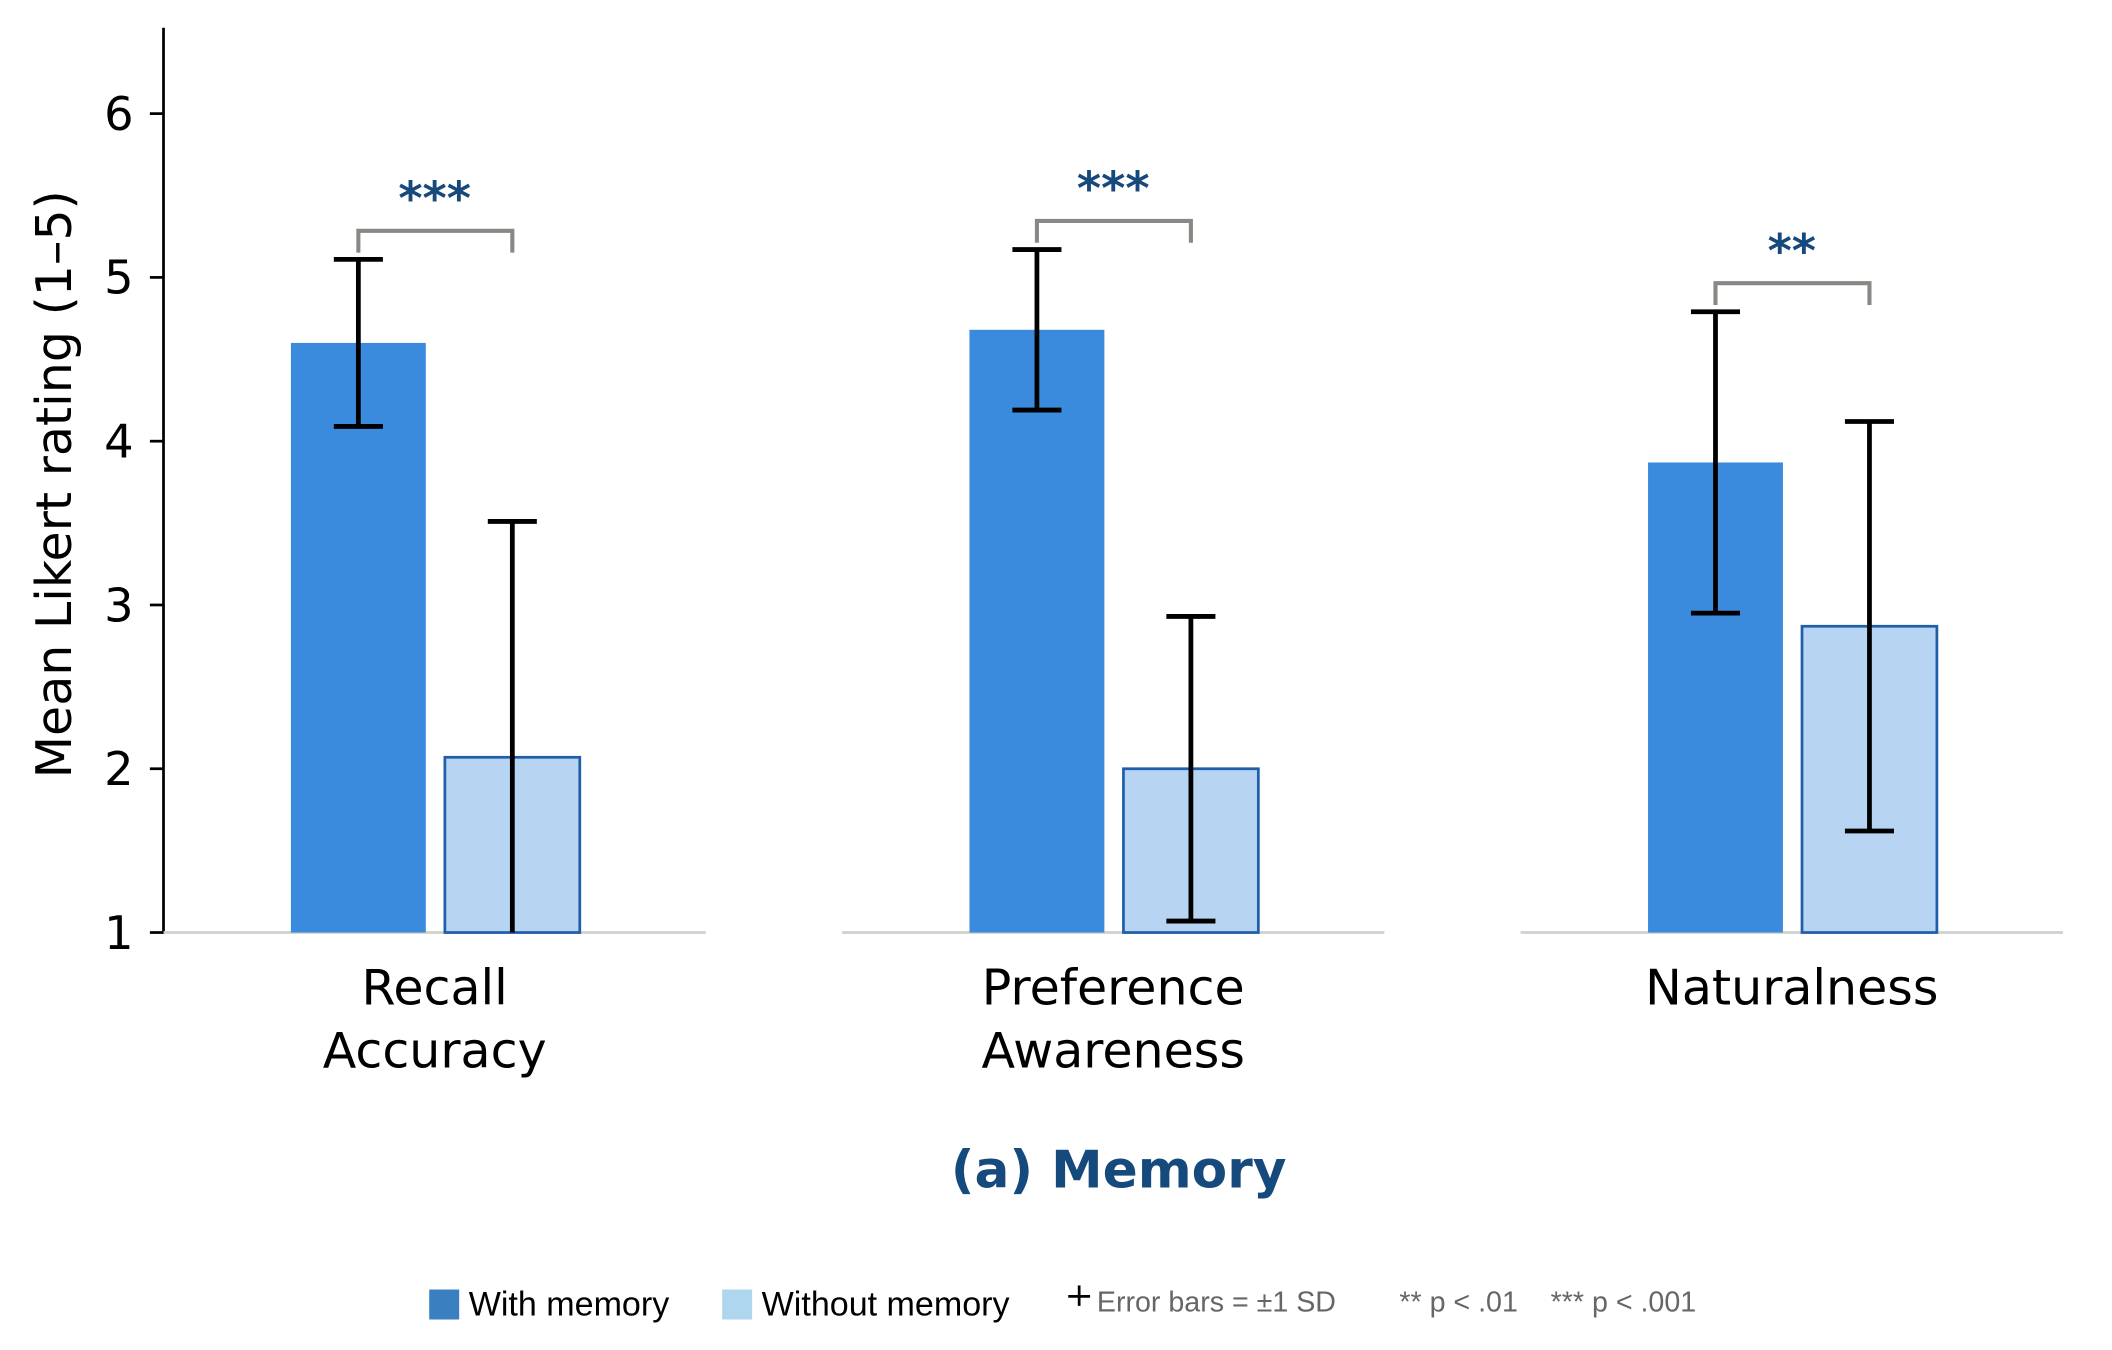 The image size is (2112, 1350). What do you see at coordinates (737, 1304) in the screenshot?
I see `legend-swatch-without-memory` at bounding box center [737, 1304].